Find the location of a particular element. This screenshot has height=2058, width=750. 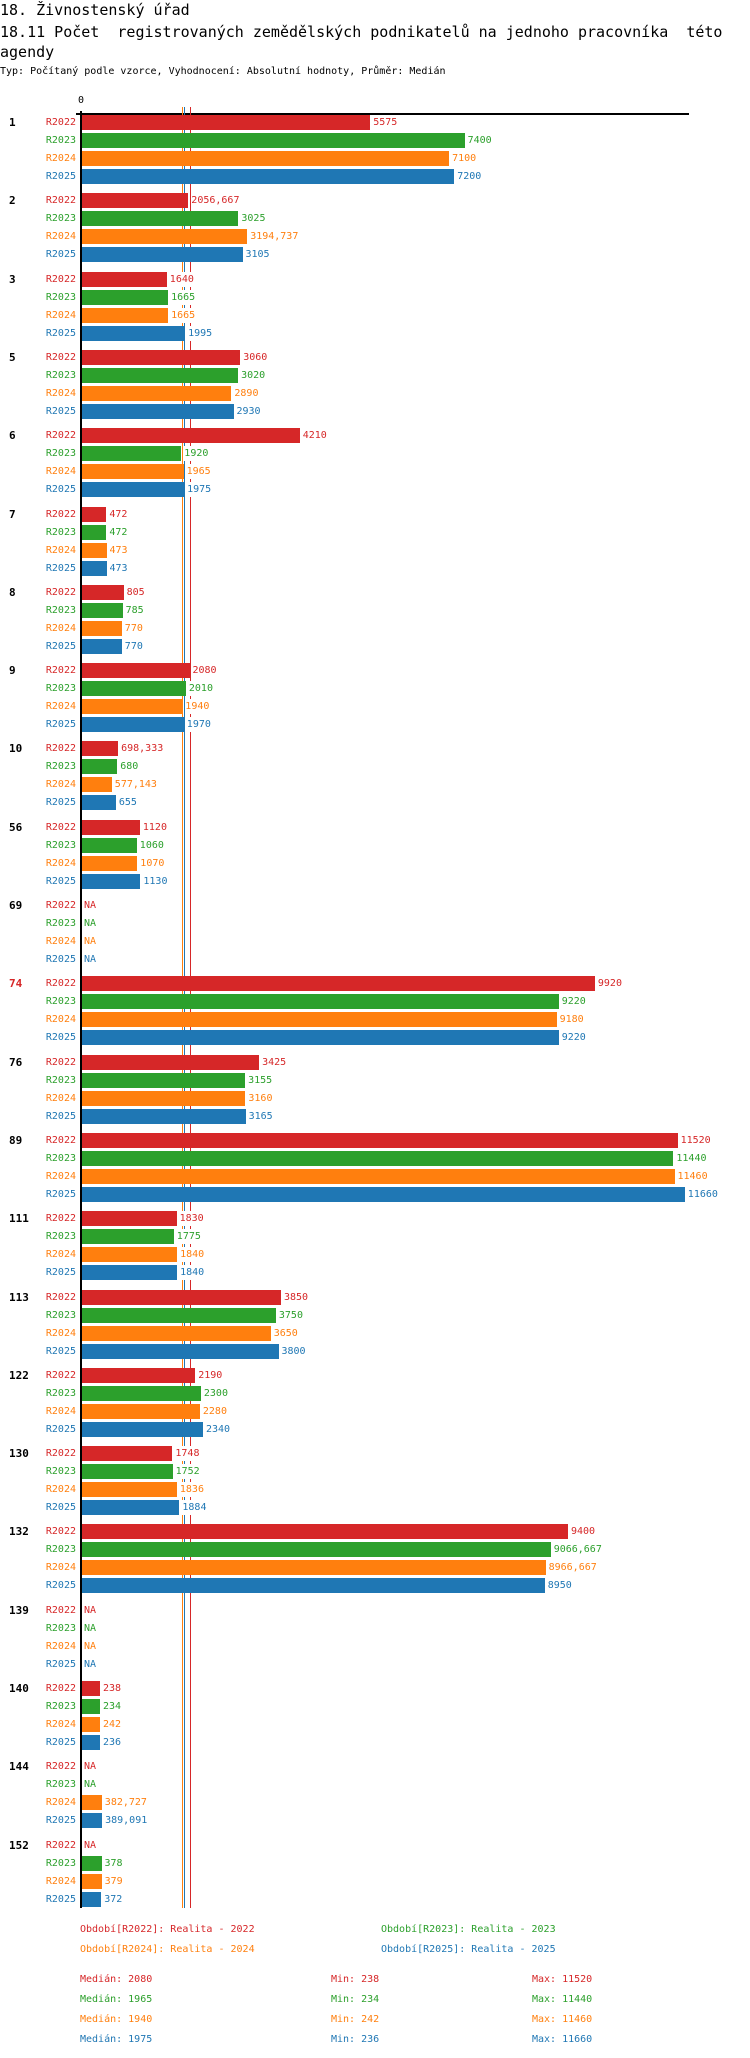

value-label: 2930 is located at coordinates (248, 411).